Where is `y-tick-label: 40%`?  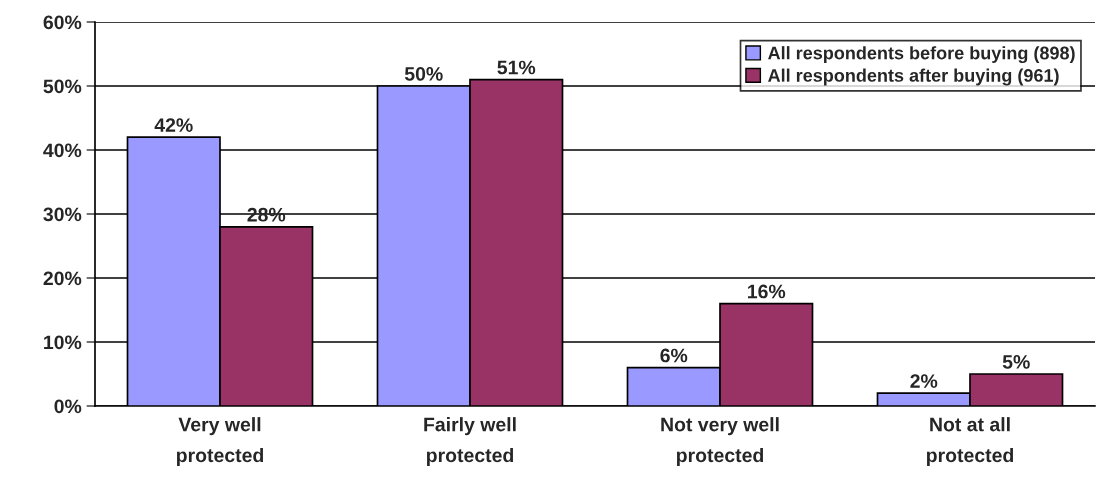 y-tick-label: 40% is located at coordinates (62, 150).